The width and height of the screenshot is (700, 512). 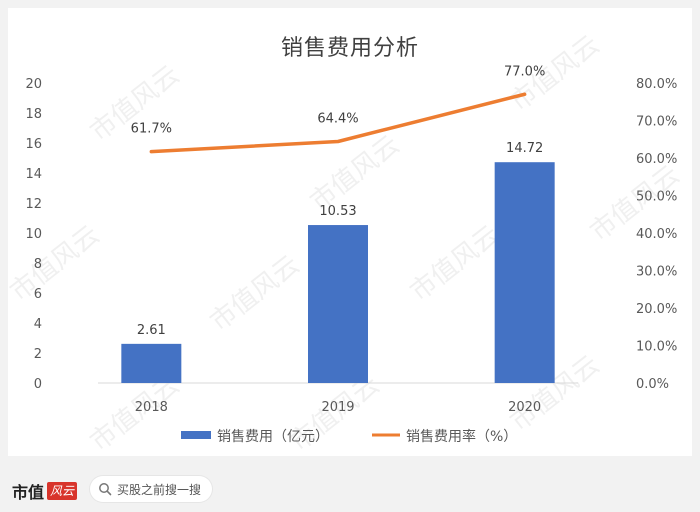 What do you see at coordinates (337, 211) in the screenshot?
I see `bar-data-label: 10.53` at bounding box center [337, 211].